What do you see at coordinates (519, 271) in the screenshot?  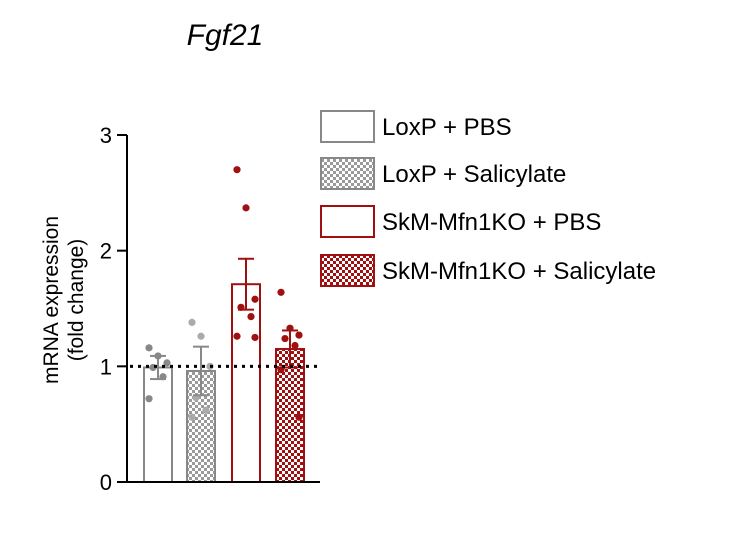 I see `legend-label-3: SkM-Mfn1KO + Salicylate` at bounding box center [519, 271].